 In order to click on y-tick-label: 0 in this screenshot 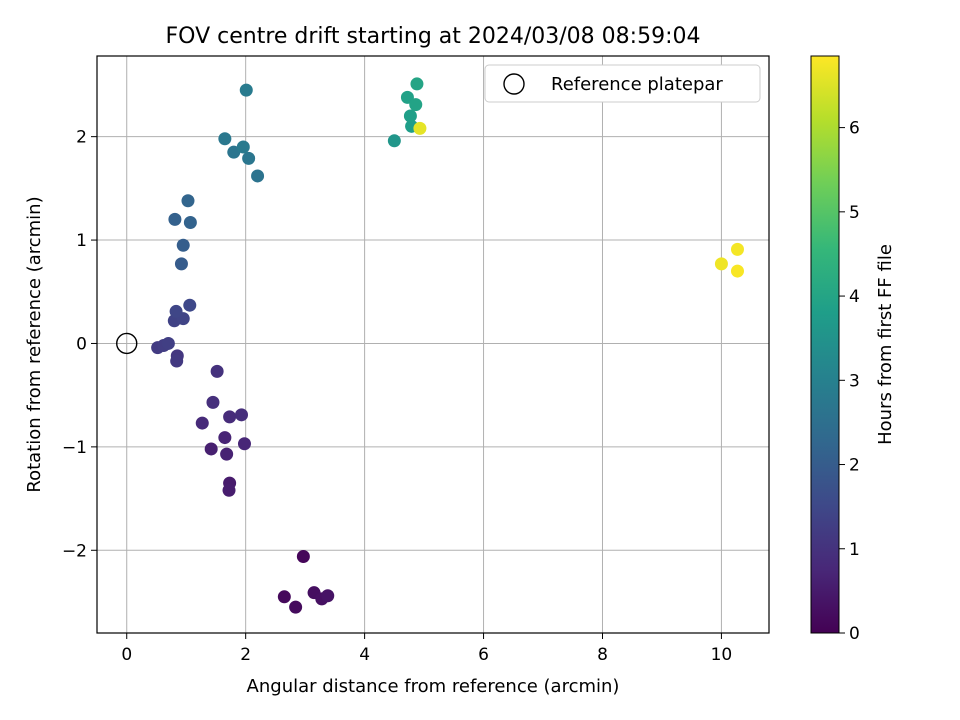, I will do `click(81, 344)`.